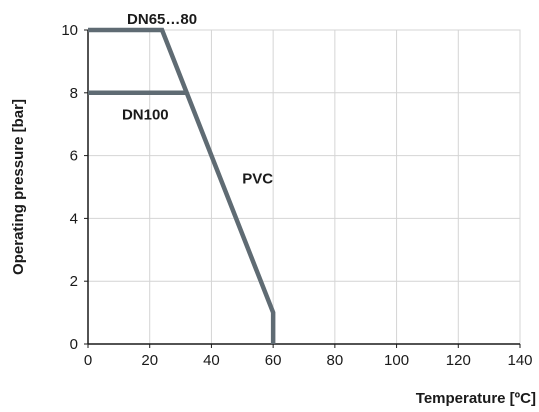  I want to click on annotation-0: DN65…80, so click(162, 19).